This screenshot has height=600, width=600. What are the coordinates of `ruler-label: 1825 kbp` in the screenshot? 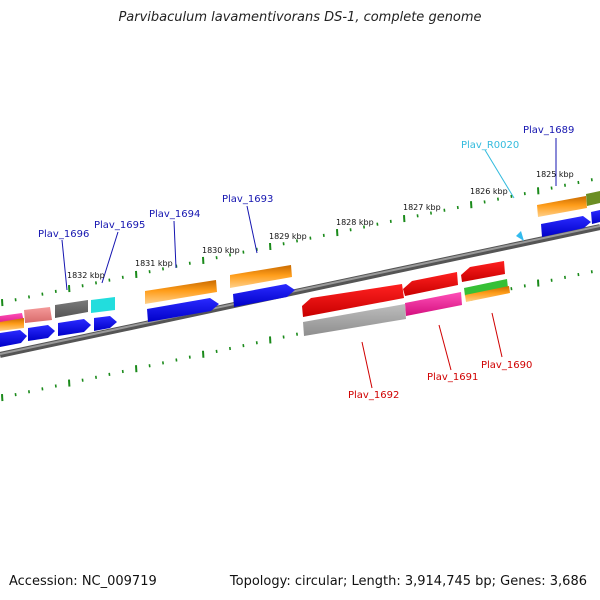 It's located at (555, 174).